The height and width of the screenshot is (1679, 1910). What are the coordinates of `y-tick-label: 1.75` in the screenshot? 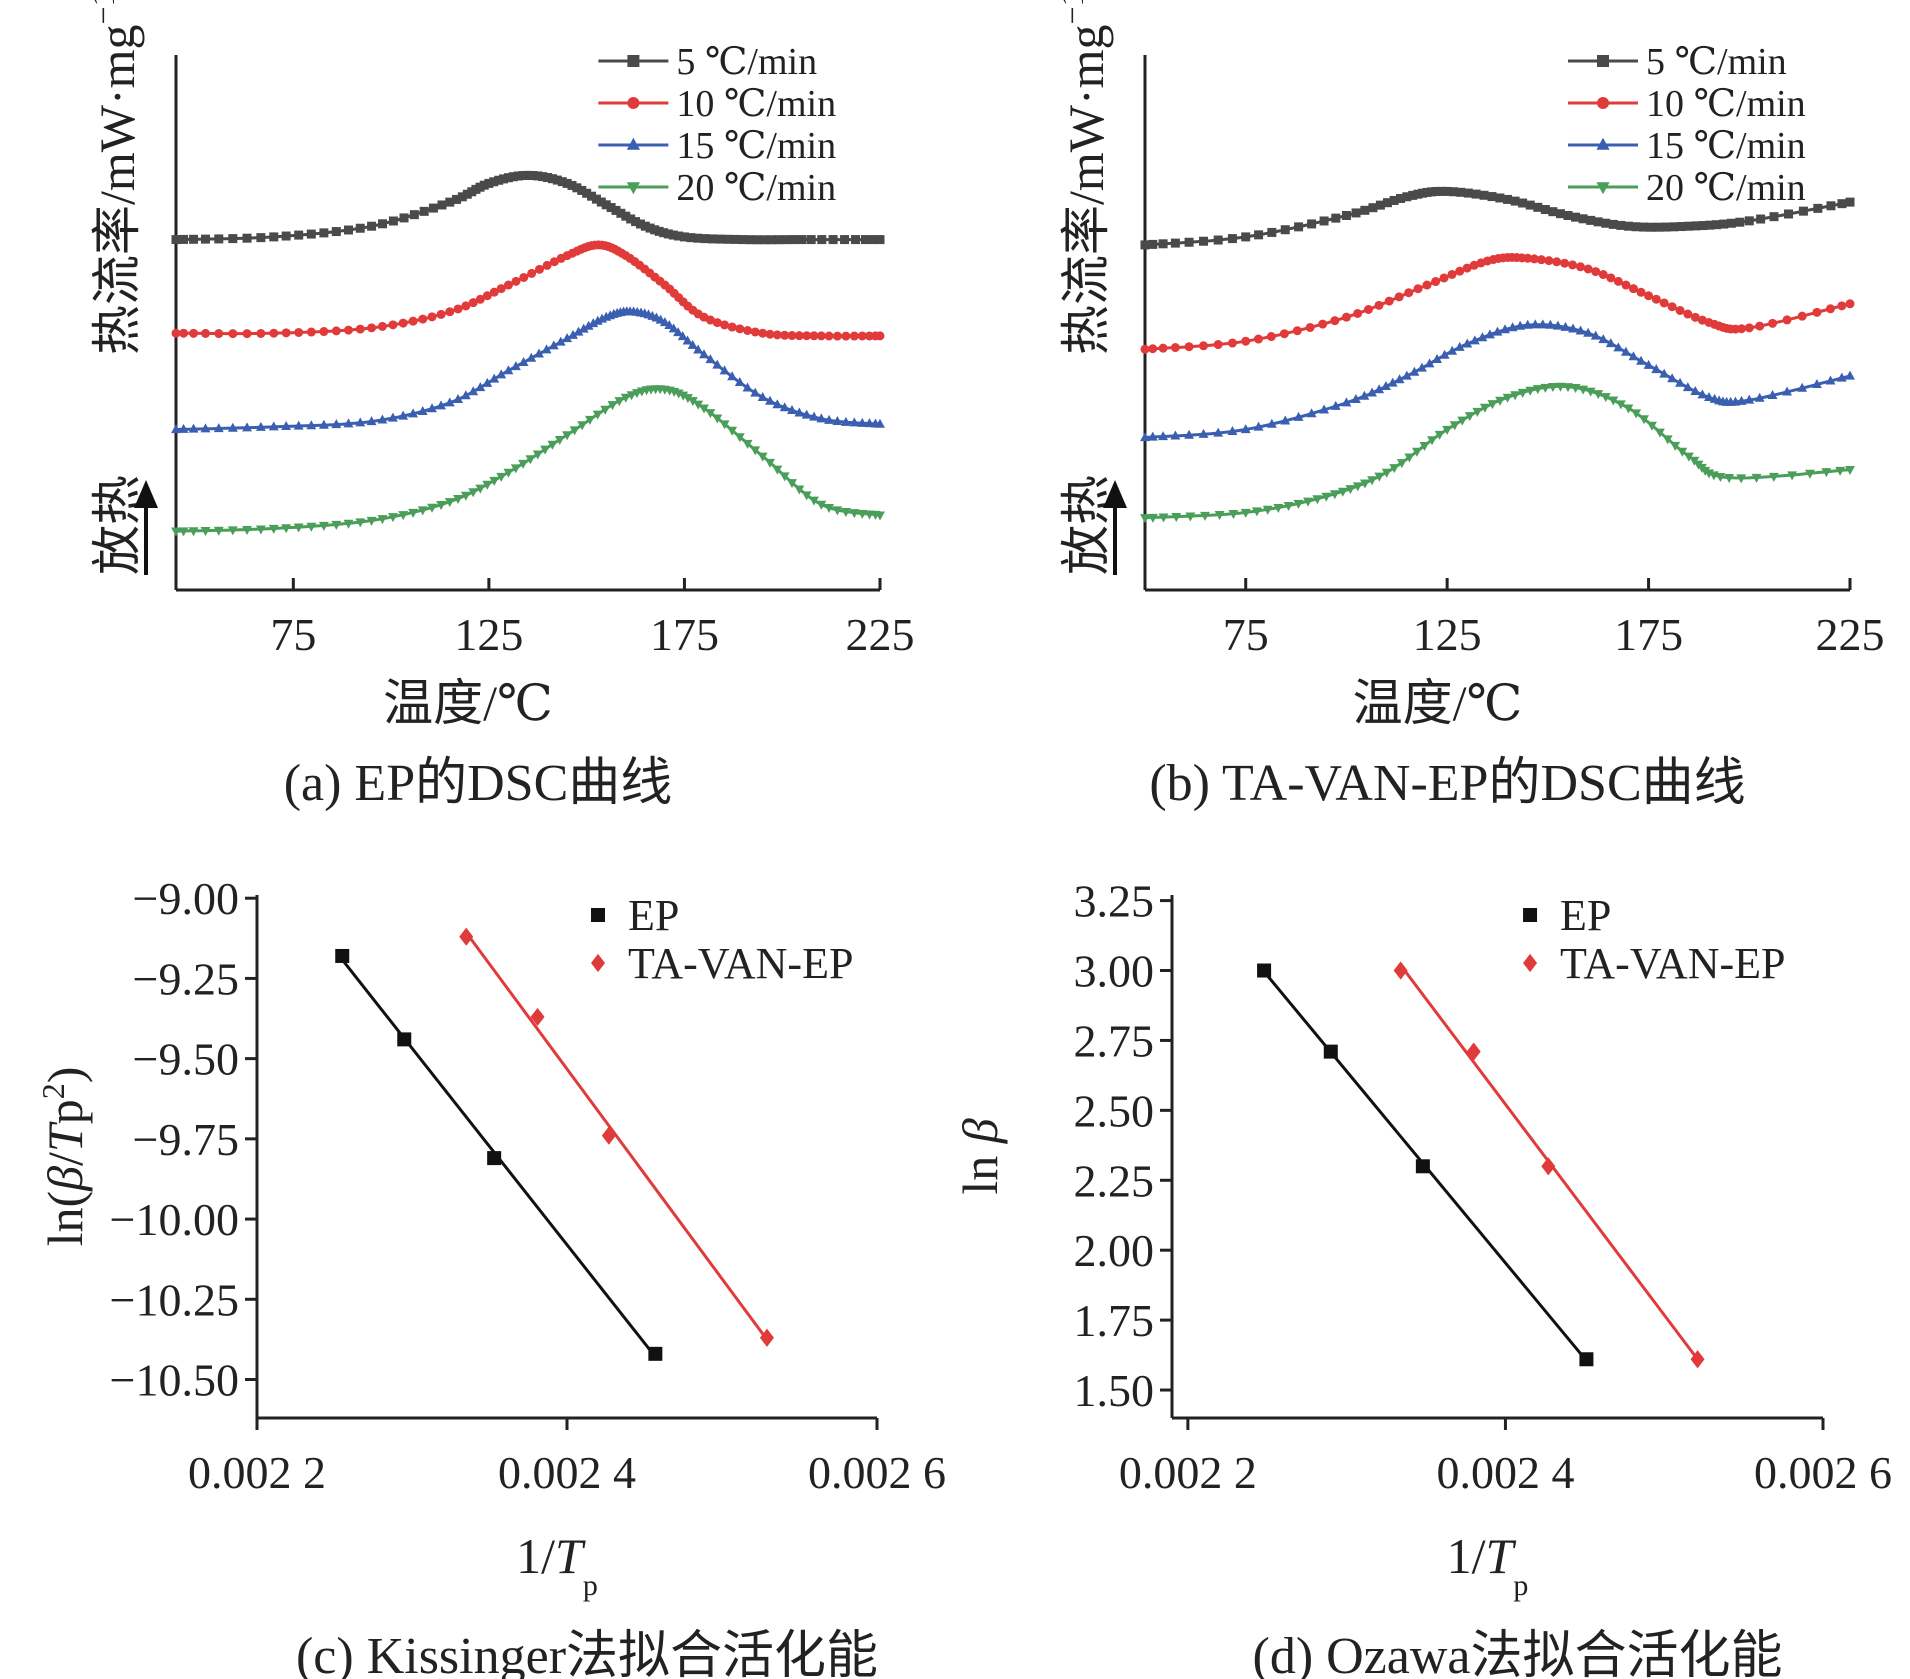 It's located at (1114, 1320).